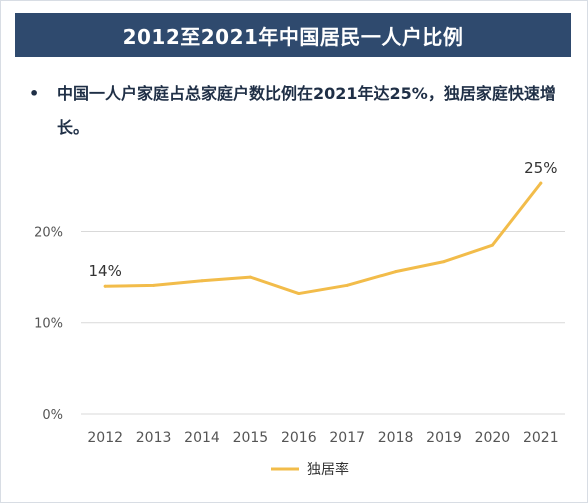 Image resolution: width=588 pixels, height=503 pixels. I want to click on x-tick-label: 2012, so click(105, 438).